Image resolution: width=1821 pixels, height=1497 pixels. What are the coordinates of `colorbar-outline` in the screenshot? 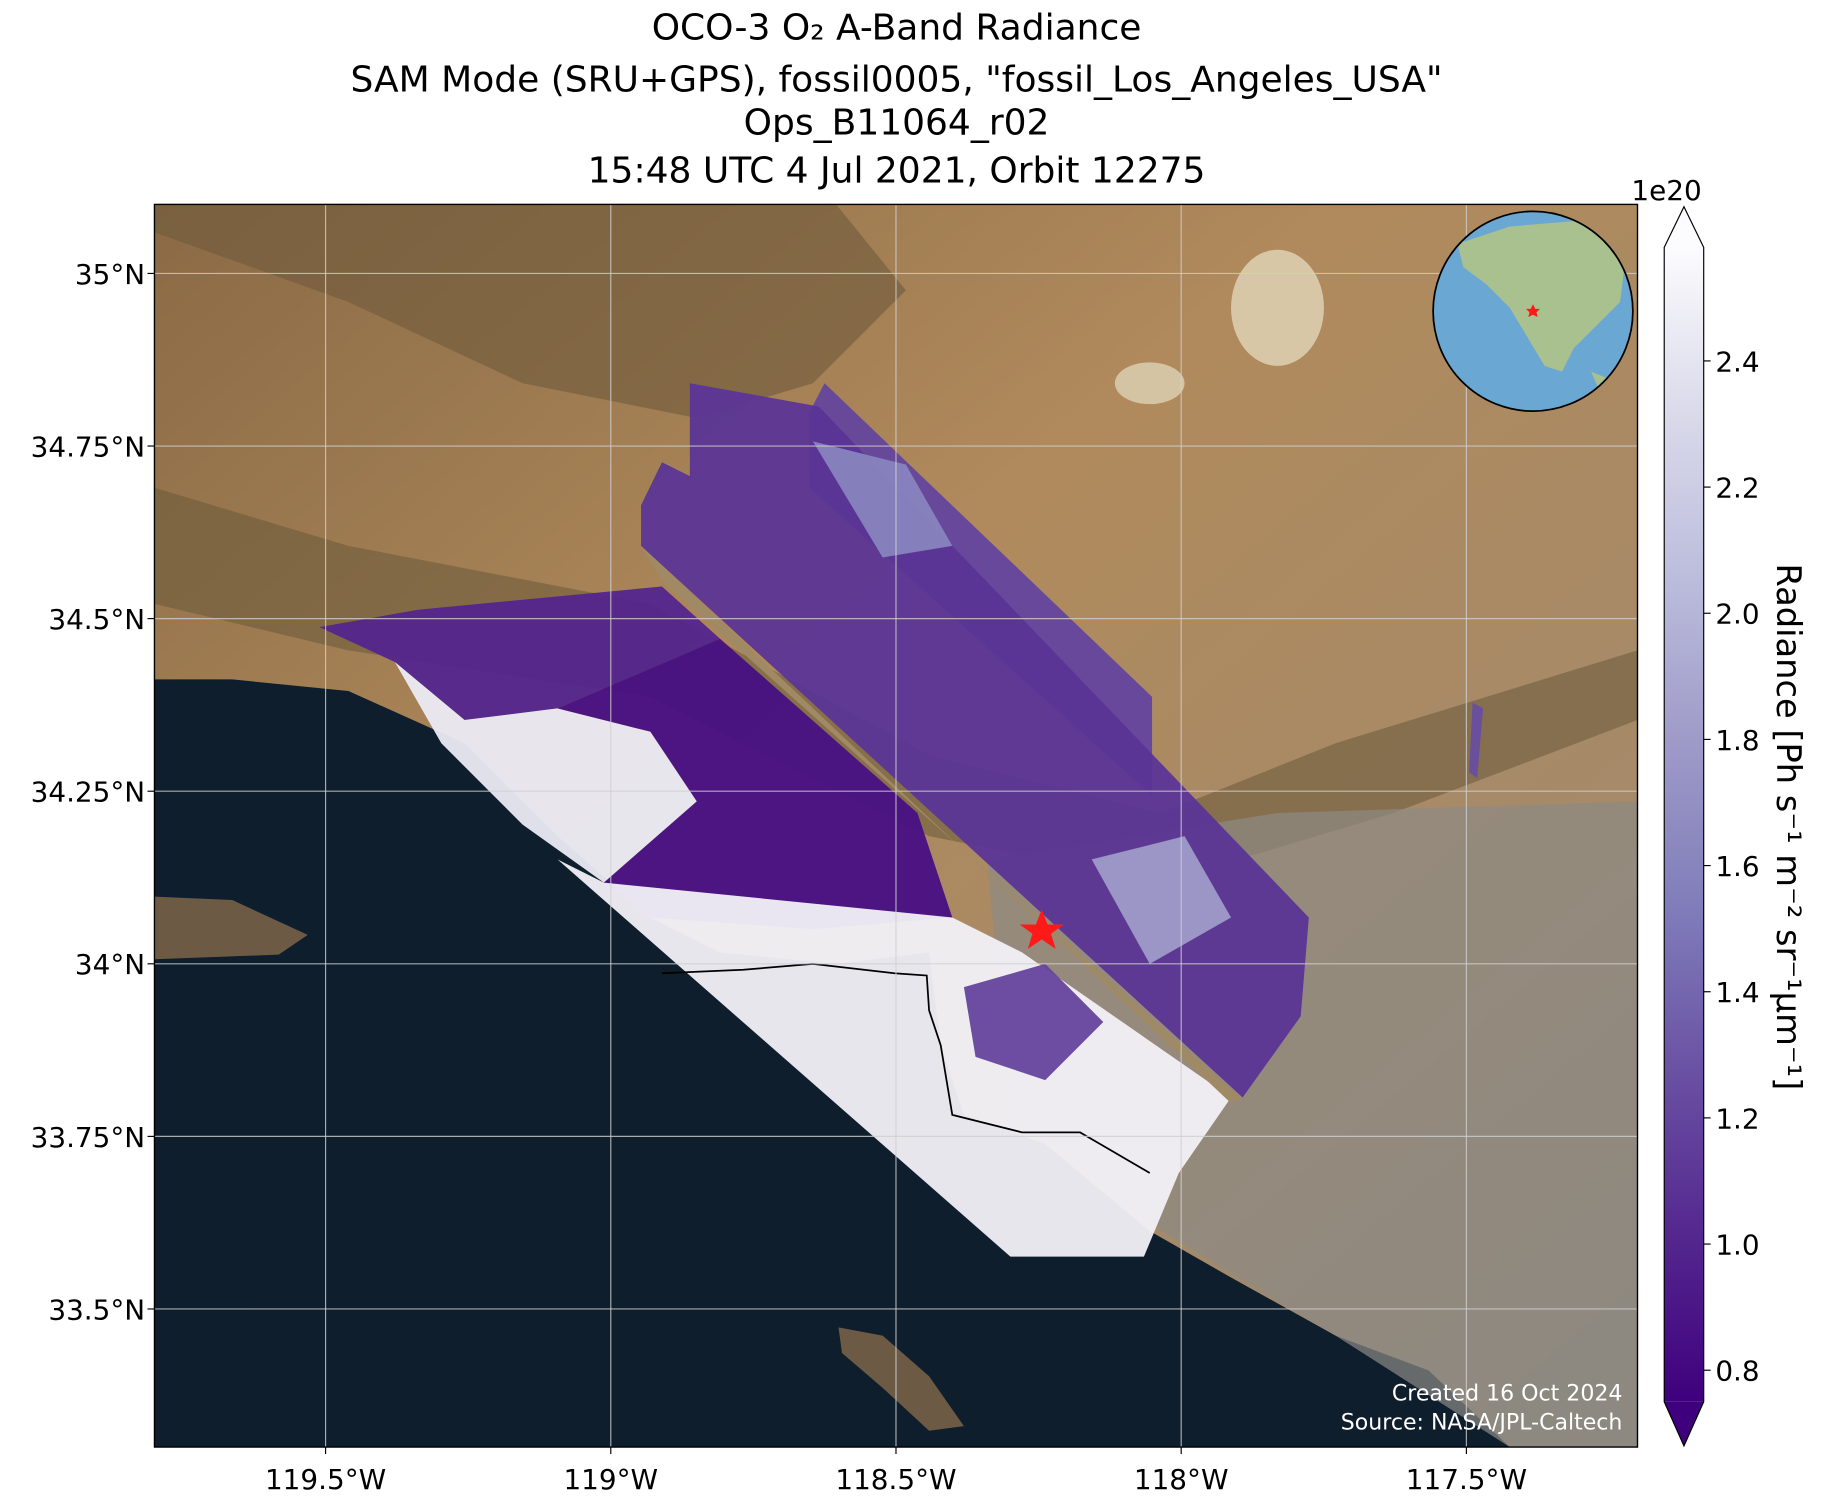 It's located at (1684, 826).